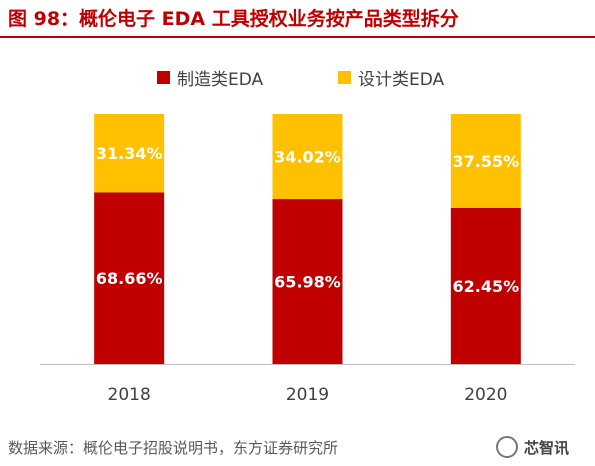 The width and height of the screenshot is (595, 466). Describe the element at coordinates (163, 77) in the screenshot. I see `legend-swatch-manufacturing` at that location.